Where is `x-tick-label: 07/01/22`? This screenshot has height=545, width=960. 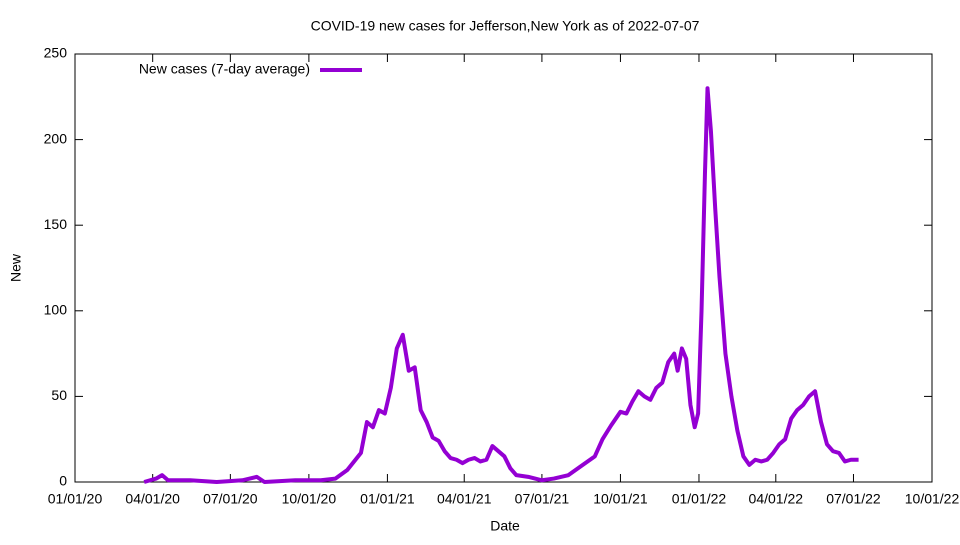 x-tick-label: 07/01/22 is located at coordinates (853, 499).